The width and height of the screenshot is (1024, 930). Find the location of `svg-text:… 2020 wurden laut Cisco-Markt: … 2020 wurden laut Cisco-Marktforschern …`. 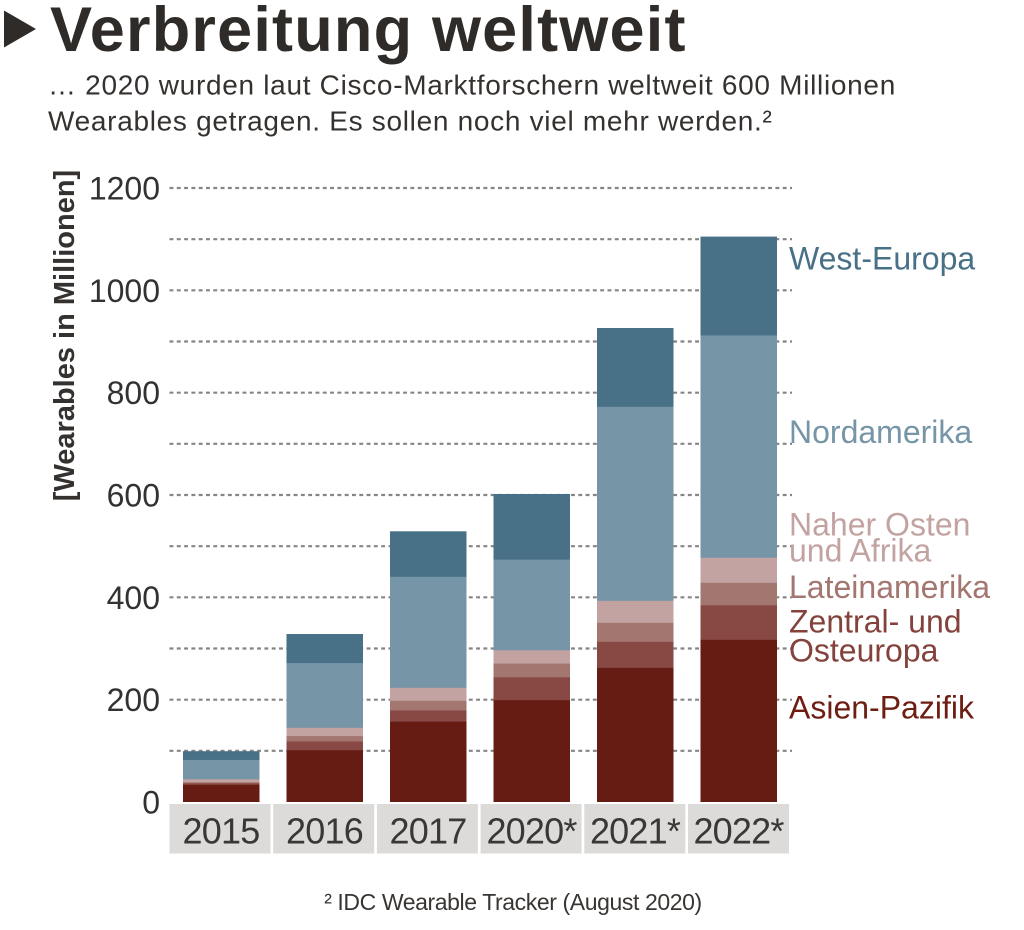

svg-text:… 2020 wurden laut Cisco-Markt: … 2020 wurden laut Cisco-Marktforschern … is located at coordinates (472, 85).